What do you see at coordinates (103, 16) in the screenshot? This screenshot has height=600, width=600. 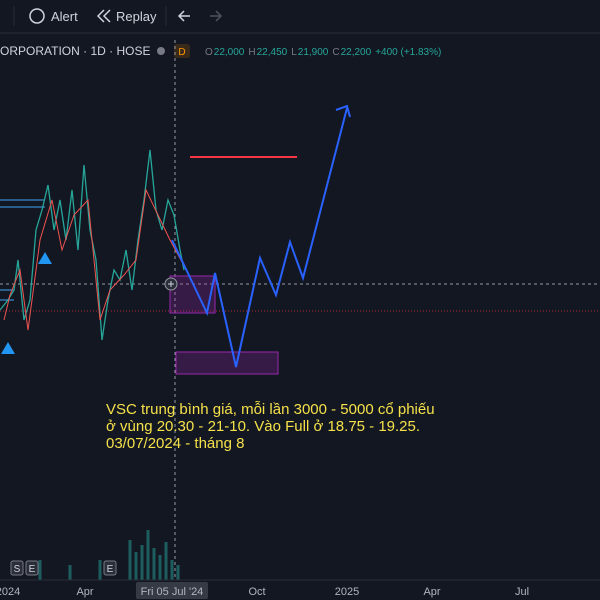 I see `replay-icon` at bounding box center [103, 16].